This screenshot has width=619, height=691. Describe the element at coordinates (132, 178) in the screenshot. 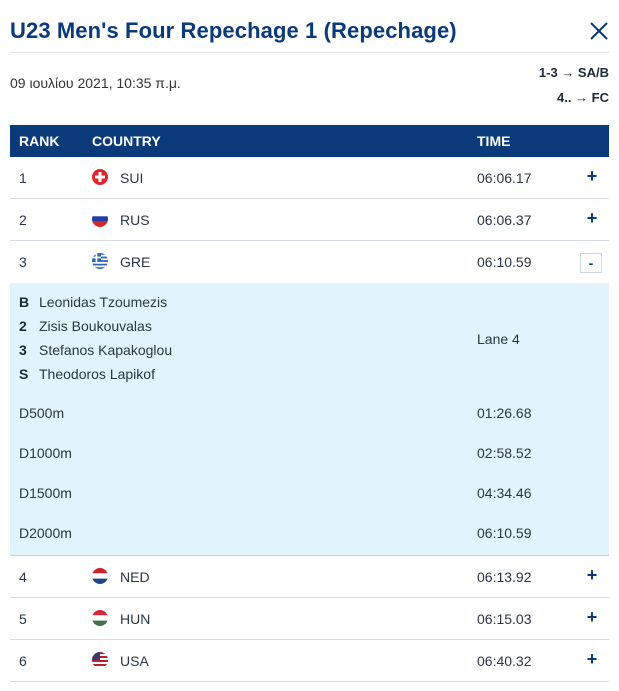

I see `country-cell: SUI` at that location.